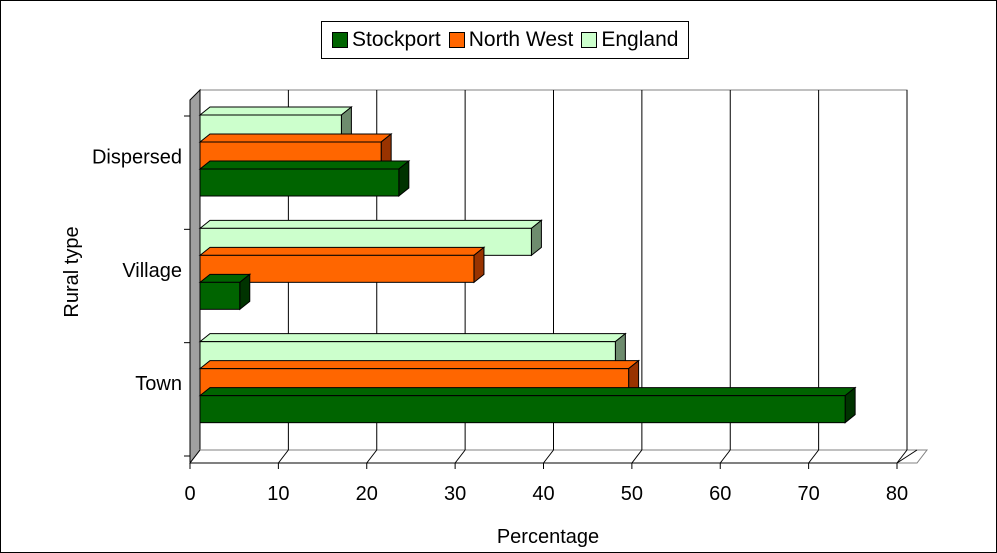 The image size is (997, 553). What do you see at coordinates (720, 494) in the screenshot?
I see `x-tick-label: 60` at bounding box center [720, 494].